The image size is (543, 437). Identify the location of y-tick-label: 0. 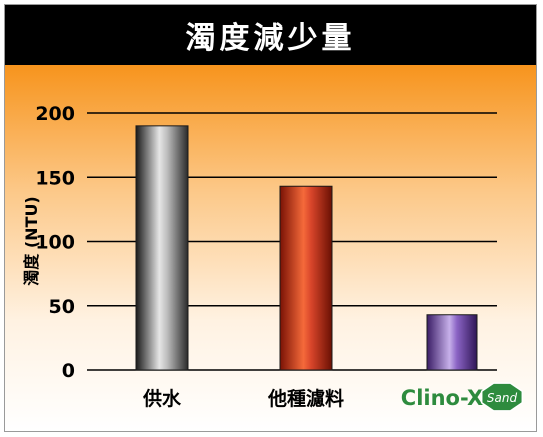
(68, 371).